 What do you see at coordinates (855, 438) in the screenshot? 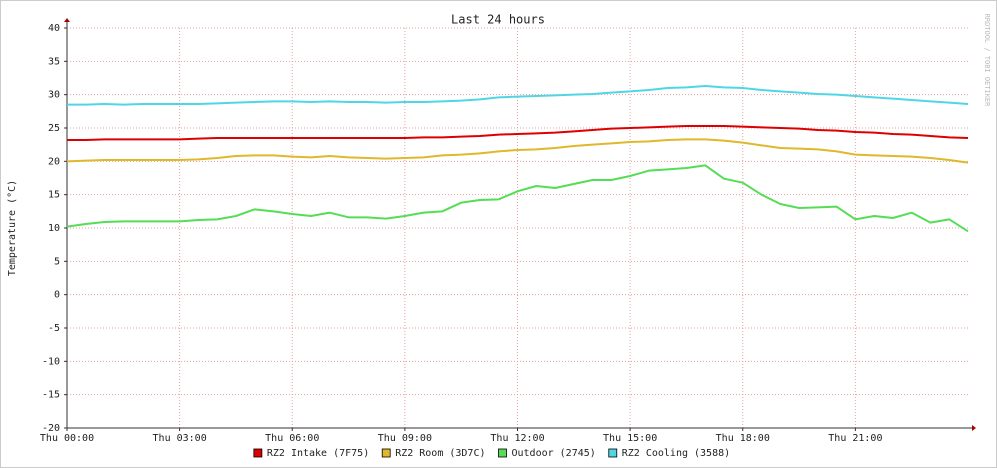
I see `x-tick-label: Thu 21:00` at bounding box center [855, 438].